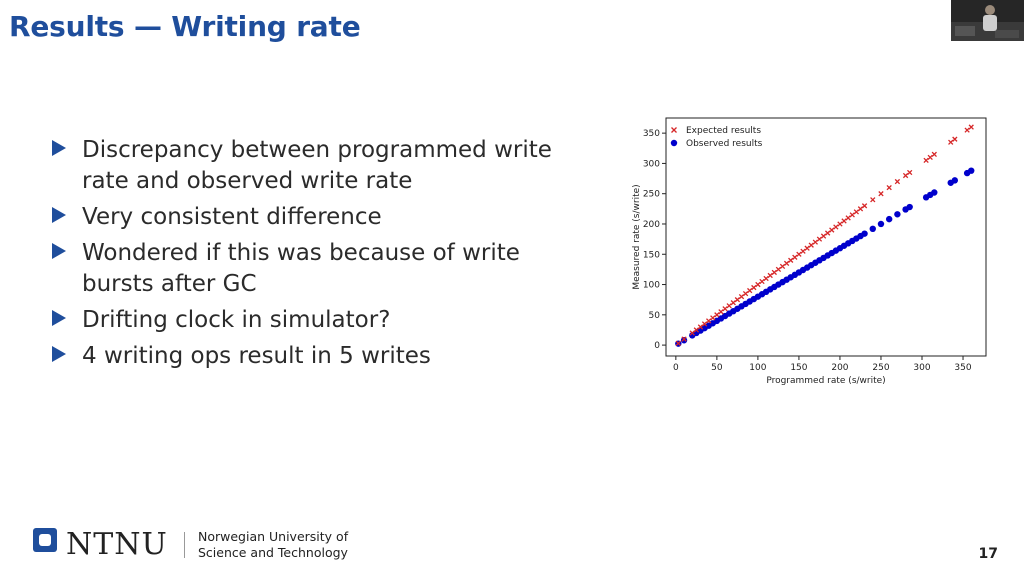  Describe the element at coordinates (45, 540) in the screenshot. I see `ntnu-logo-icon` at that location.